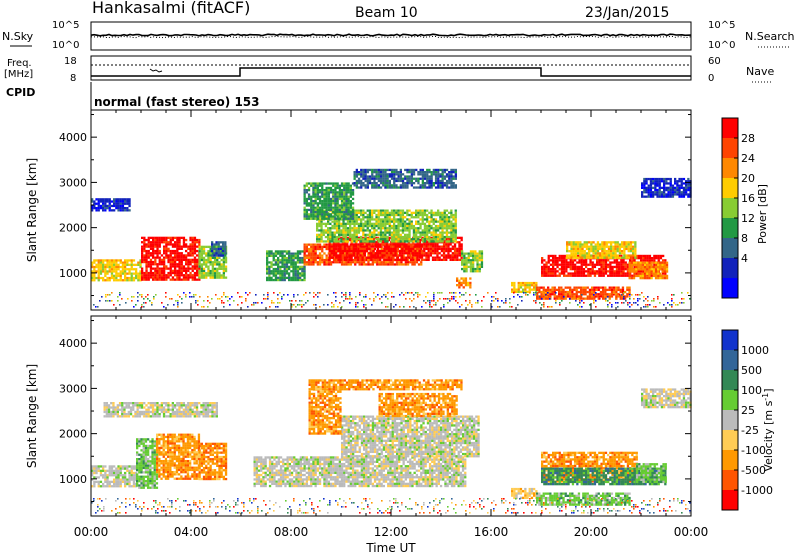 This screenshot has width=800, height=554. I want to click on cpid-row: CPID normal (fast stereo) 153, so click(133, 96).